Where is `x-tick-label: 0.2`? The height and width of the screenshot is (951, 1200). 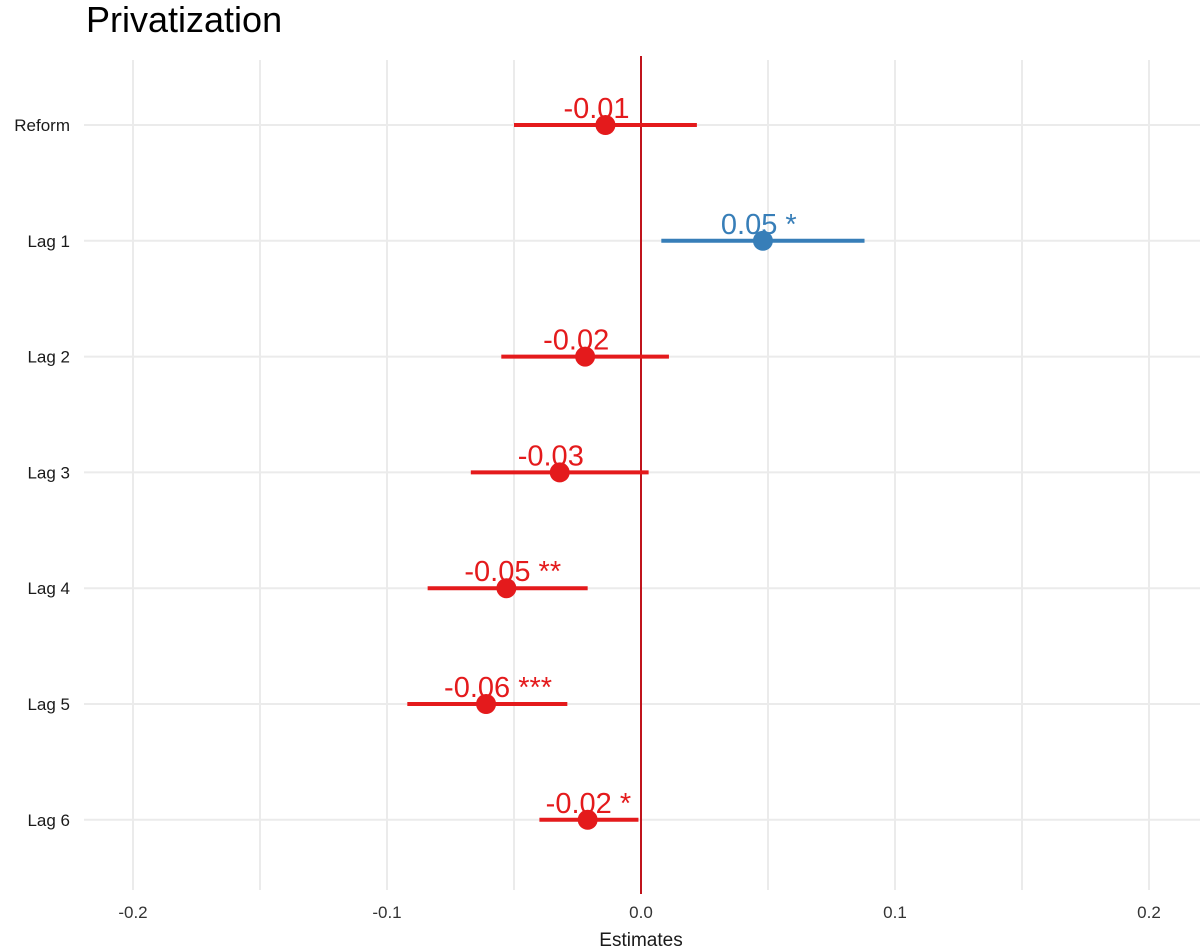 x-tick-label: 0.2 is located at coordinates (1149, 912).